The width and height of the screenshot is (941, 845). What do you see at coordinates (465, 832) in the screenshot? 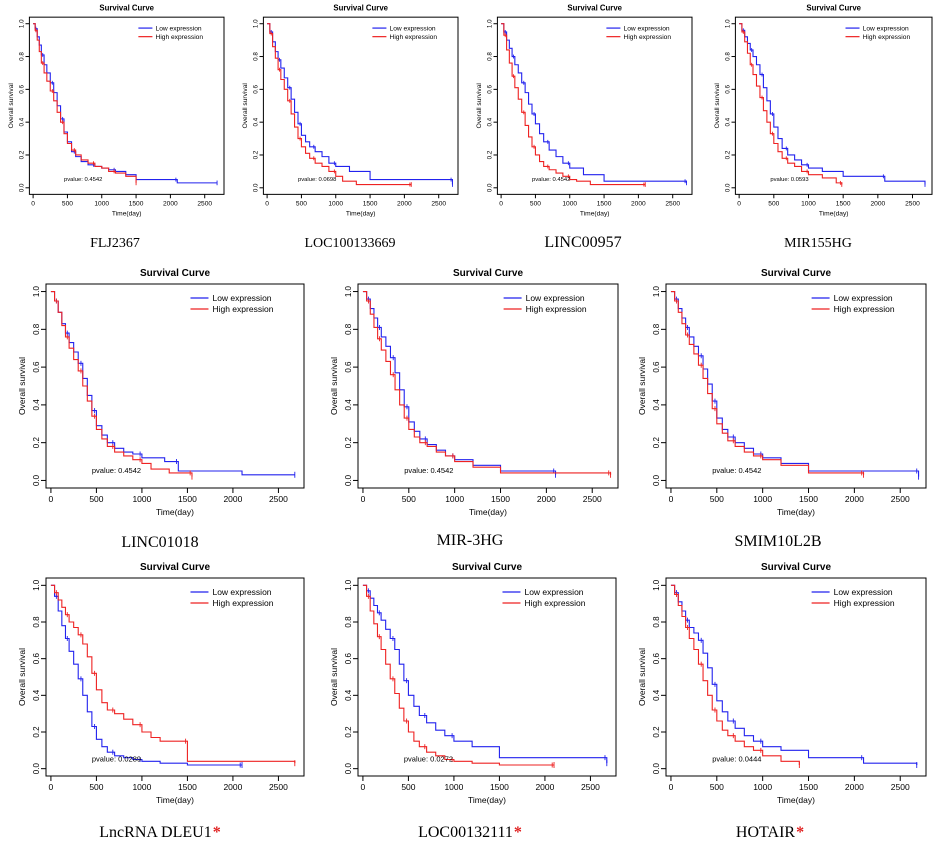
I see `gene-name: LOC00132111` at bounding box center [465, 832].